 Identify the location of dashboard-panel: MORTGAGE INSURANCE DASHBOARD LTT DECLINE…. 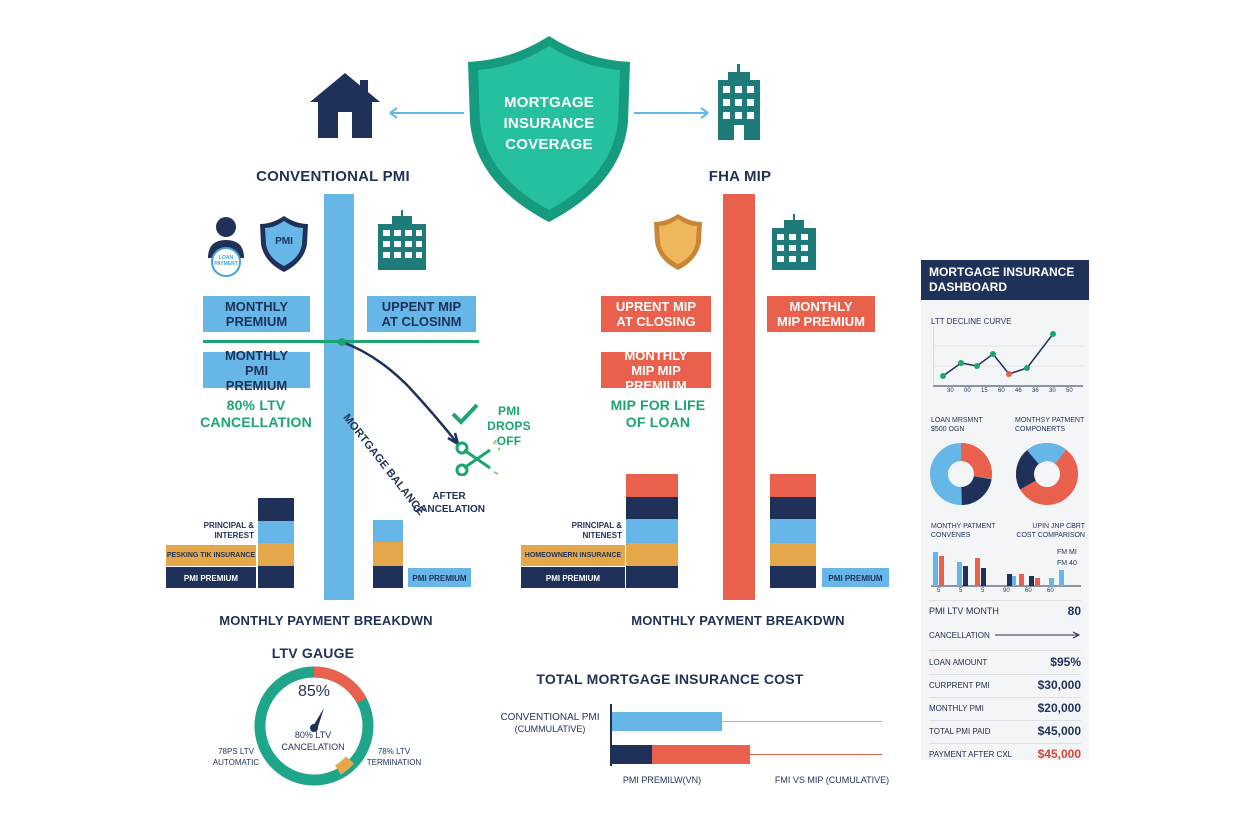
(1005, 510).